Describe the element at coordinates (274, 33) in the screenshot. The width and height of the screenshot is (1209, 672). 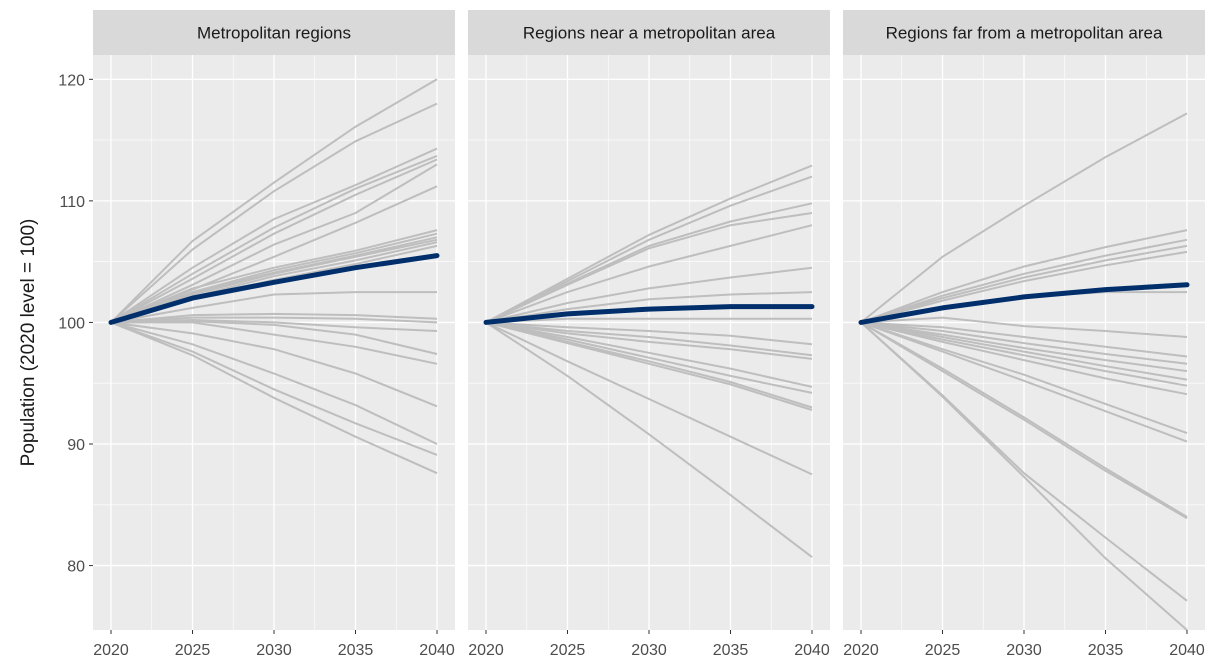
I see `facet-title: Metropolitan regions` at that location.